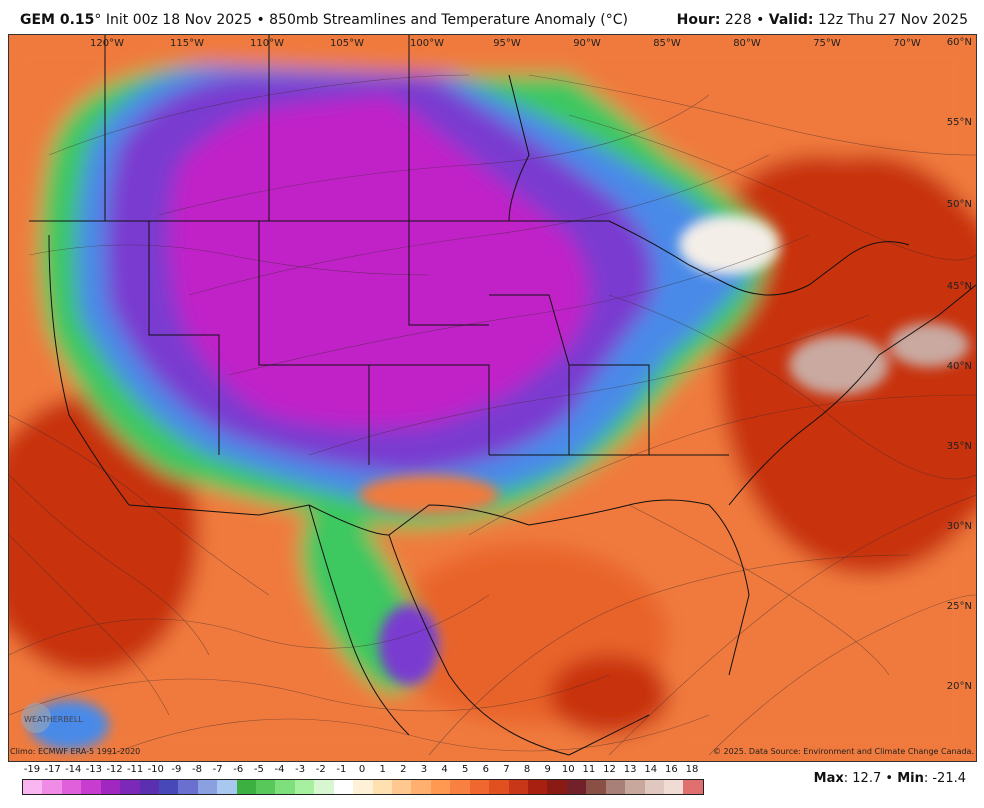 Image resolution: width=984 pixels, height=808 pixels. I want to click on max-value: 12.7, so click(867, 778).